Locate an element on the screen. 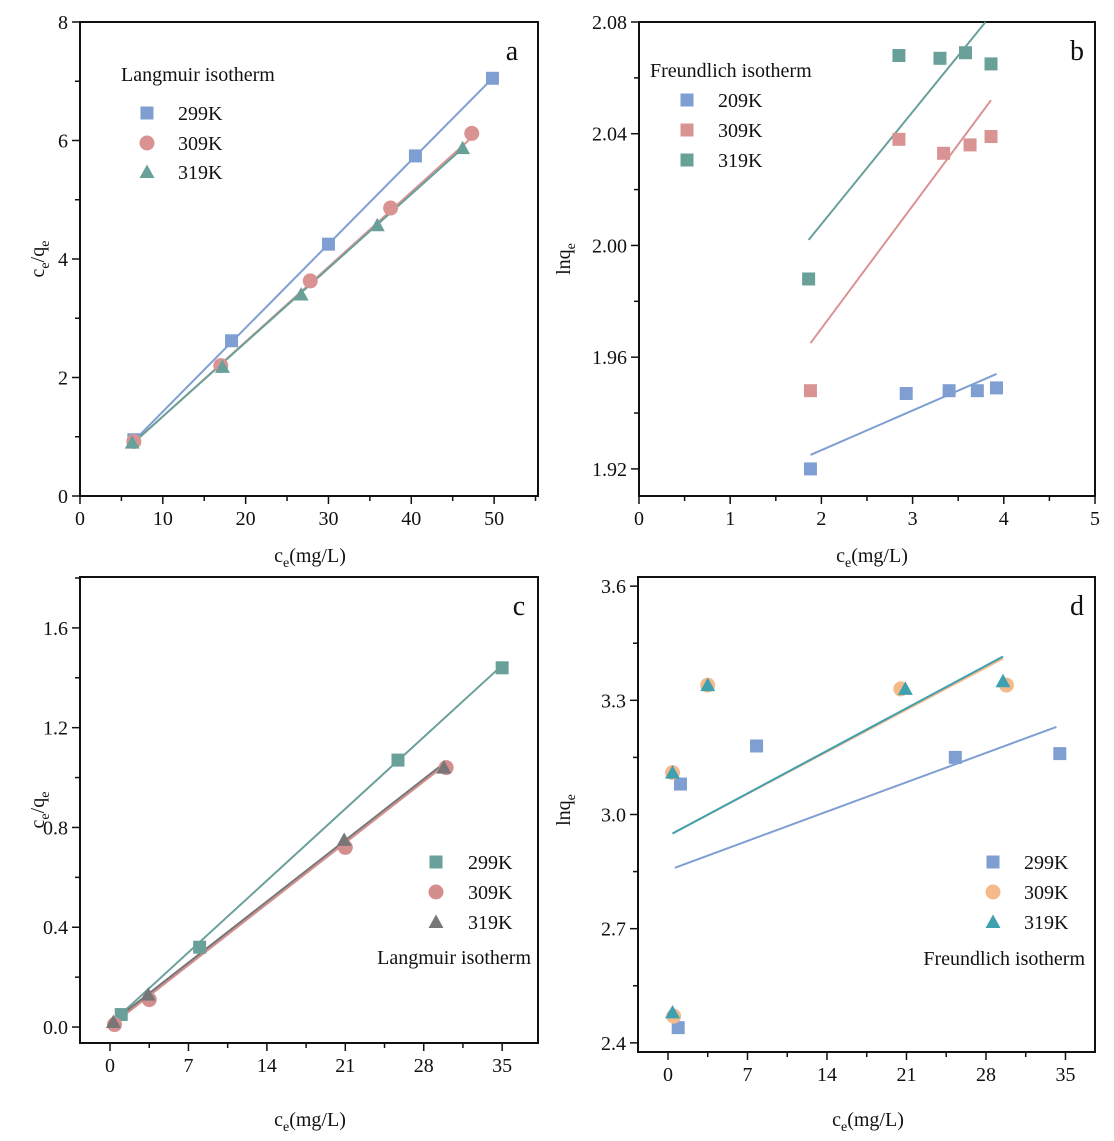 Image resolution: width=1114 pixels, height=1141 pixels. panel-letter: c is located at coordinates (519, 606).